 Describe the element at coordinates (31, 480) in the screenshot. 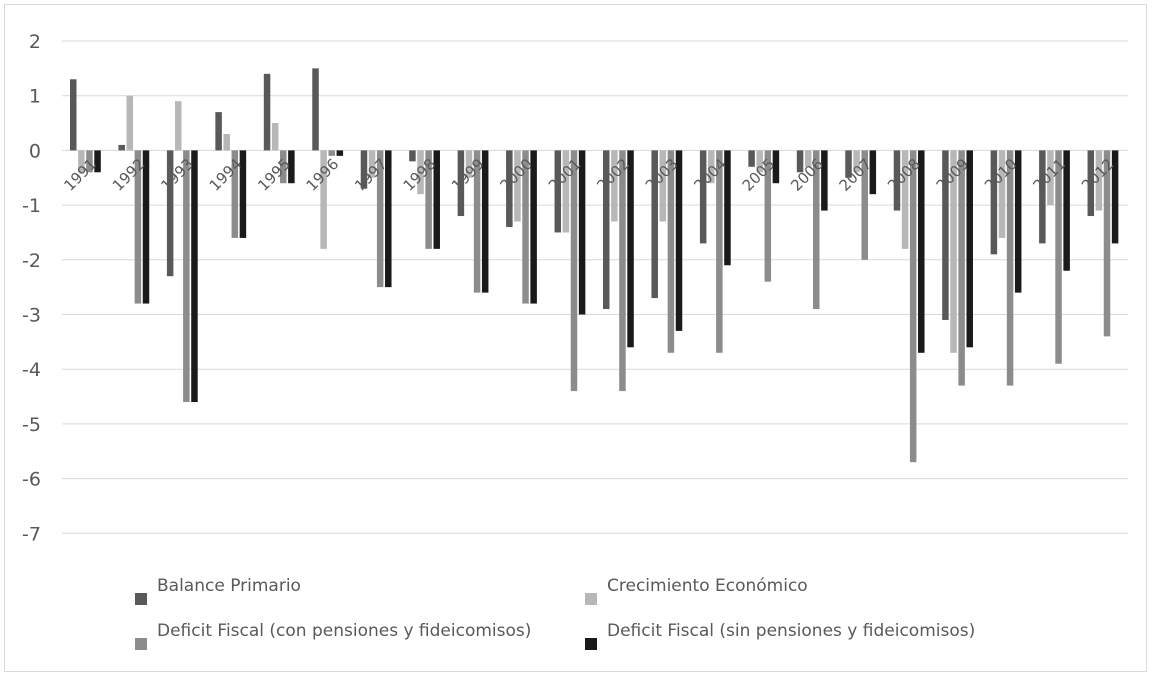

I see `y-tick-label: -6` at that location.